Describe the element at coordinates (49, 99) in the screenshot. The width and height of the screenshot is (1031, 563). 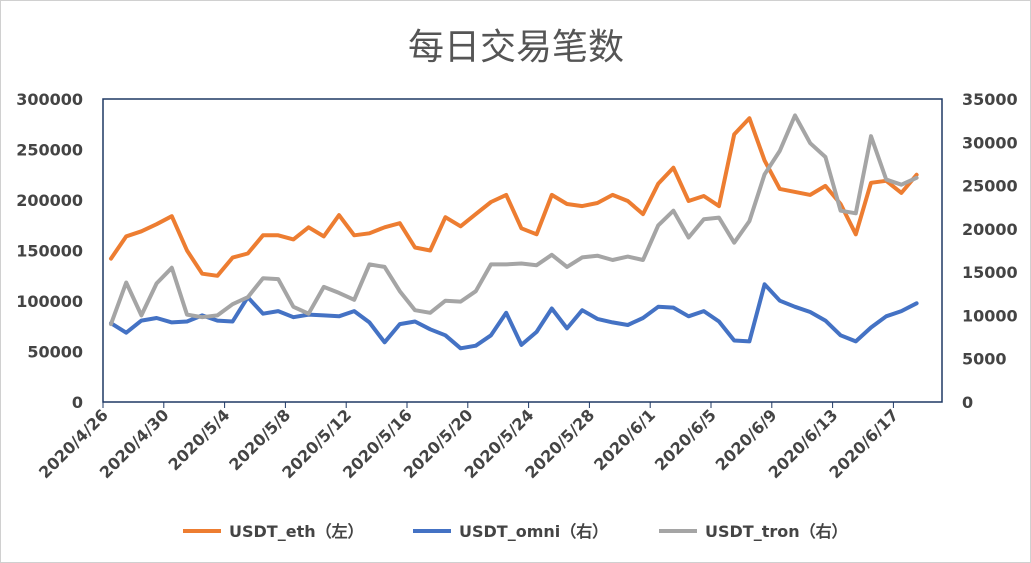
I see `left-axis-tick-label: 300000` at that location.